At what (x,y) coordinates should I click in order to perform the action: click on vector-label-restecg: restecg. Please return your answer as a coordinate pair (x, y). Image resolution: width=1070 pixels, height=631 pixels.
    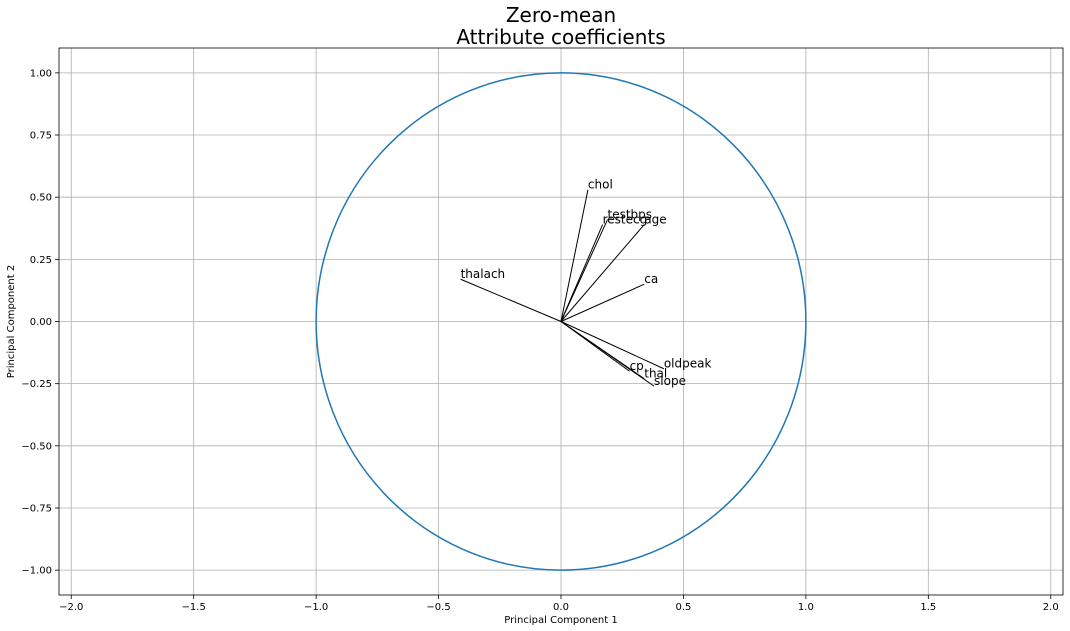
    Looking at the image, I should click on (625, 220).